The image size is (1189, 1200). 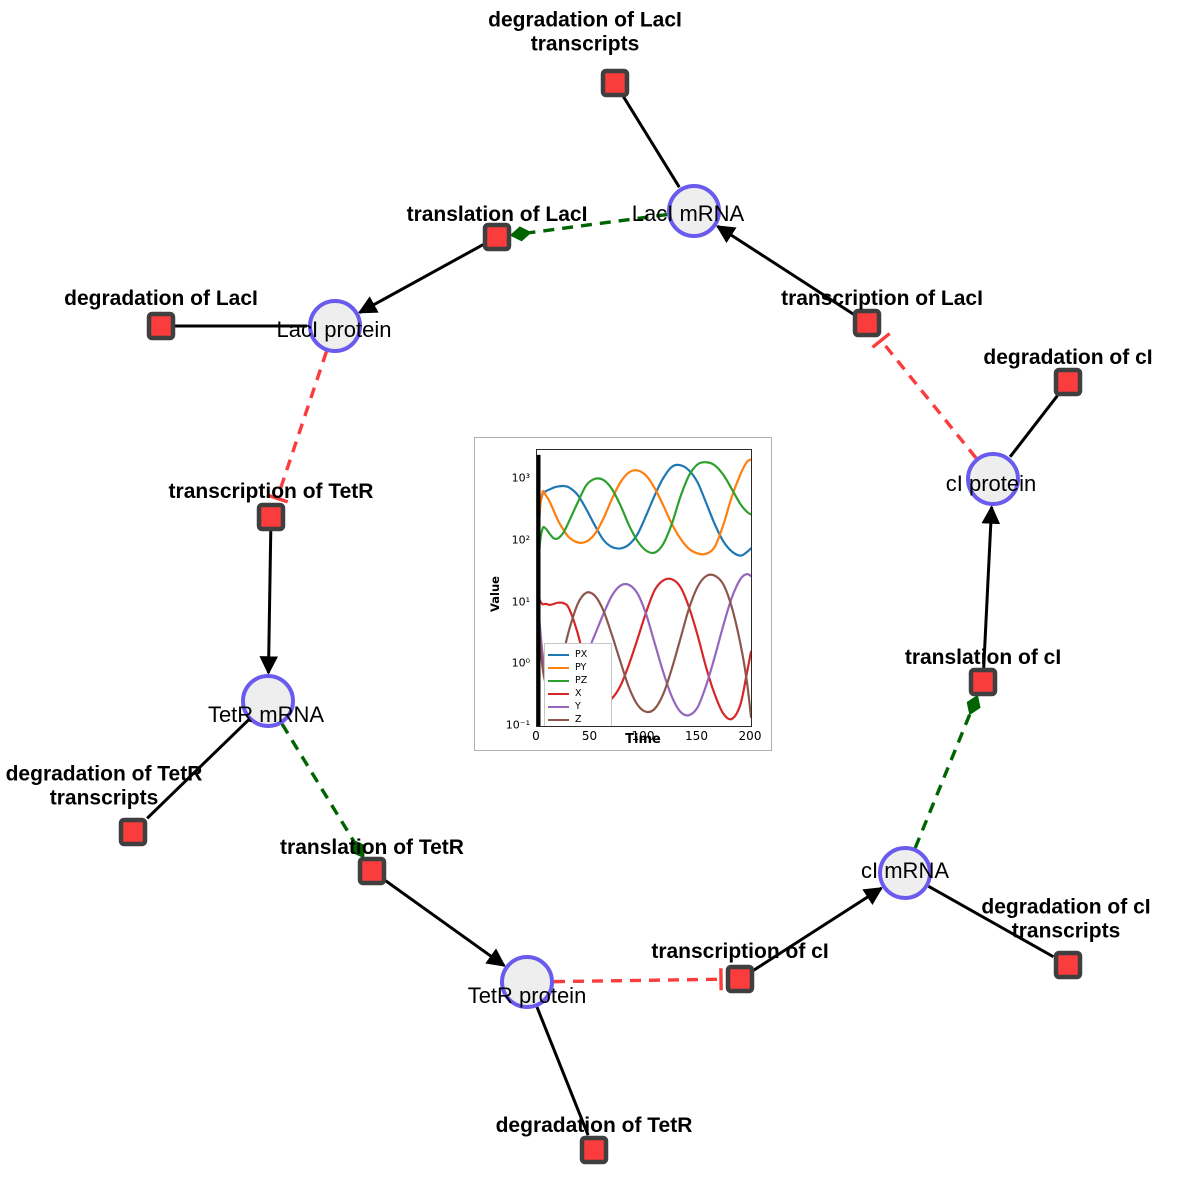 I want to click on chart-legend-item-PX: PX, so click(x=578, y=654).